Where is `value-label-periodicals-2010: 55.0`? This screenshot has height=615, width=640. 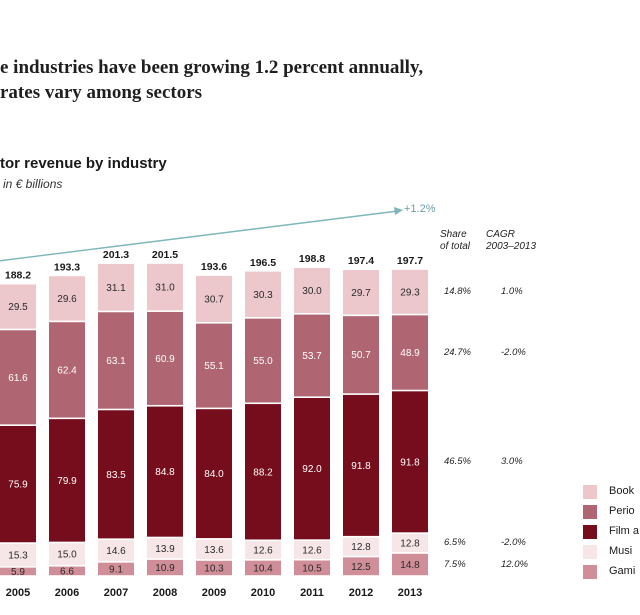 value-label-periodicals-2010: 55.0 is located at coordinates (263, 361).